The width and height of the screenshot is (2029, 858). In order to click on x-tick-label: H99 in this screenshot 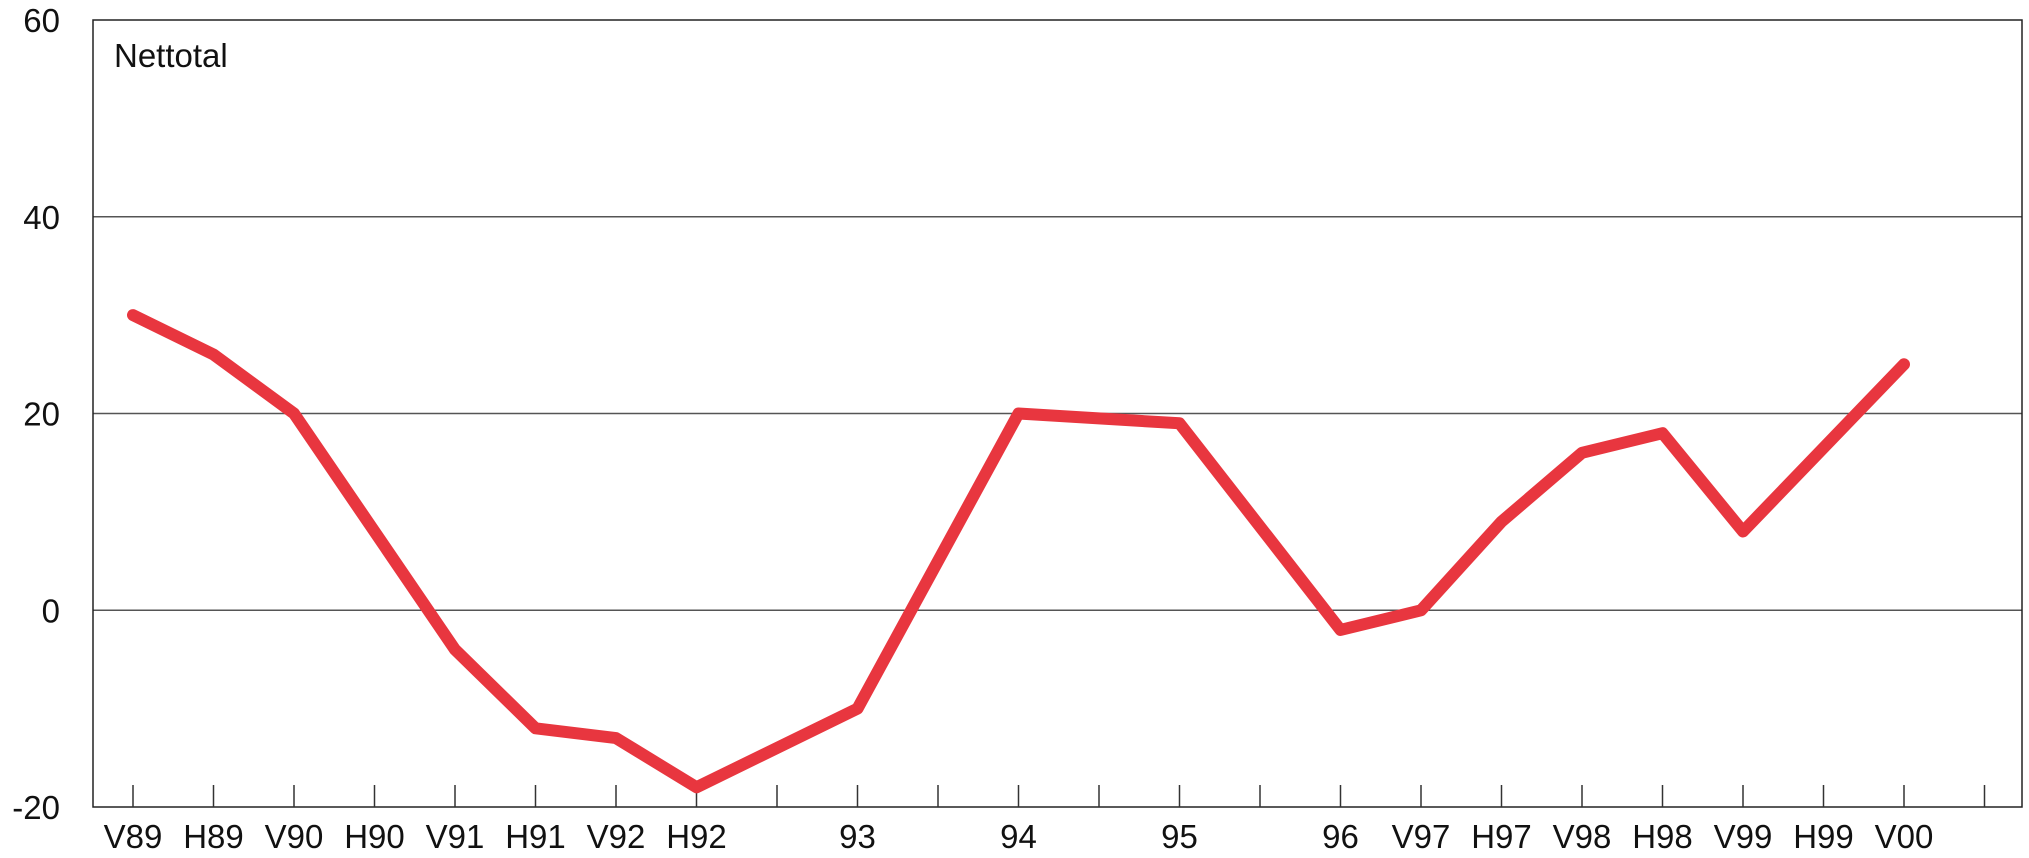, I will do `click(1823, 836)`.